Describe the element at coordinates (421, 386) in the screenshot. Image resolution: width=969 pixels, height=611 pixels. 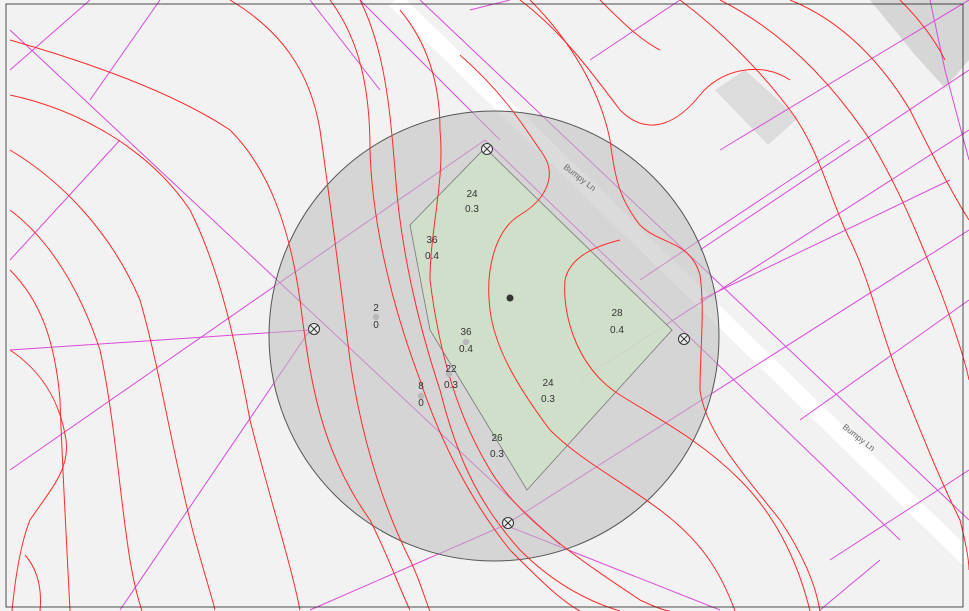
I see `point-label-value: 8` at that location.